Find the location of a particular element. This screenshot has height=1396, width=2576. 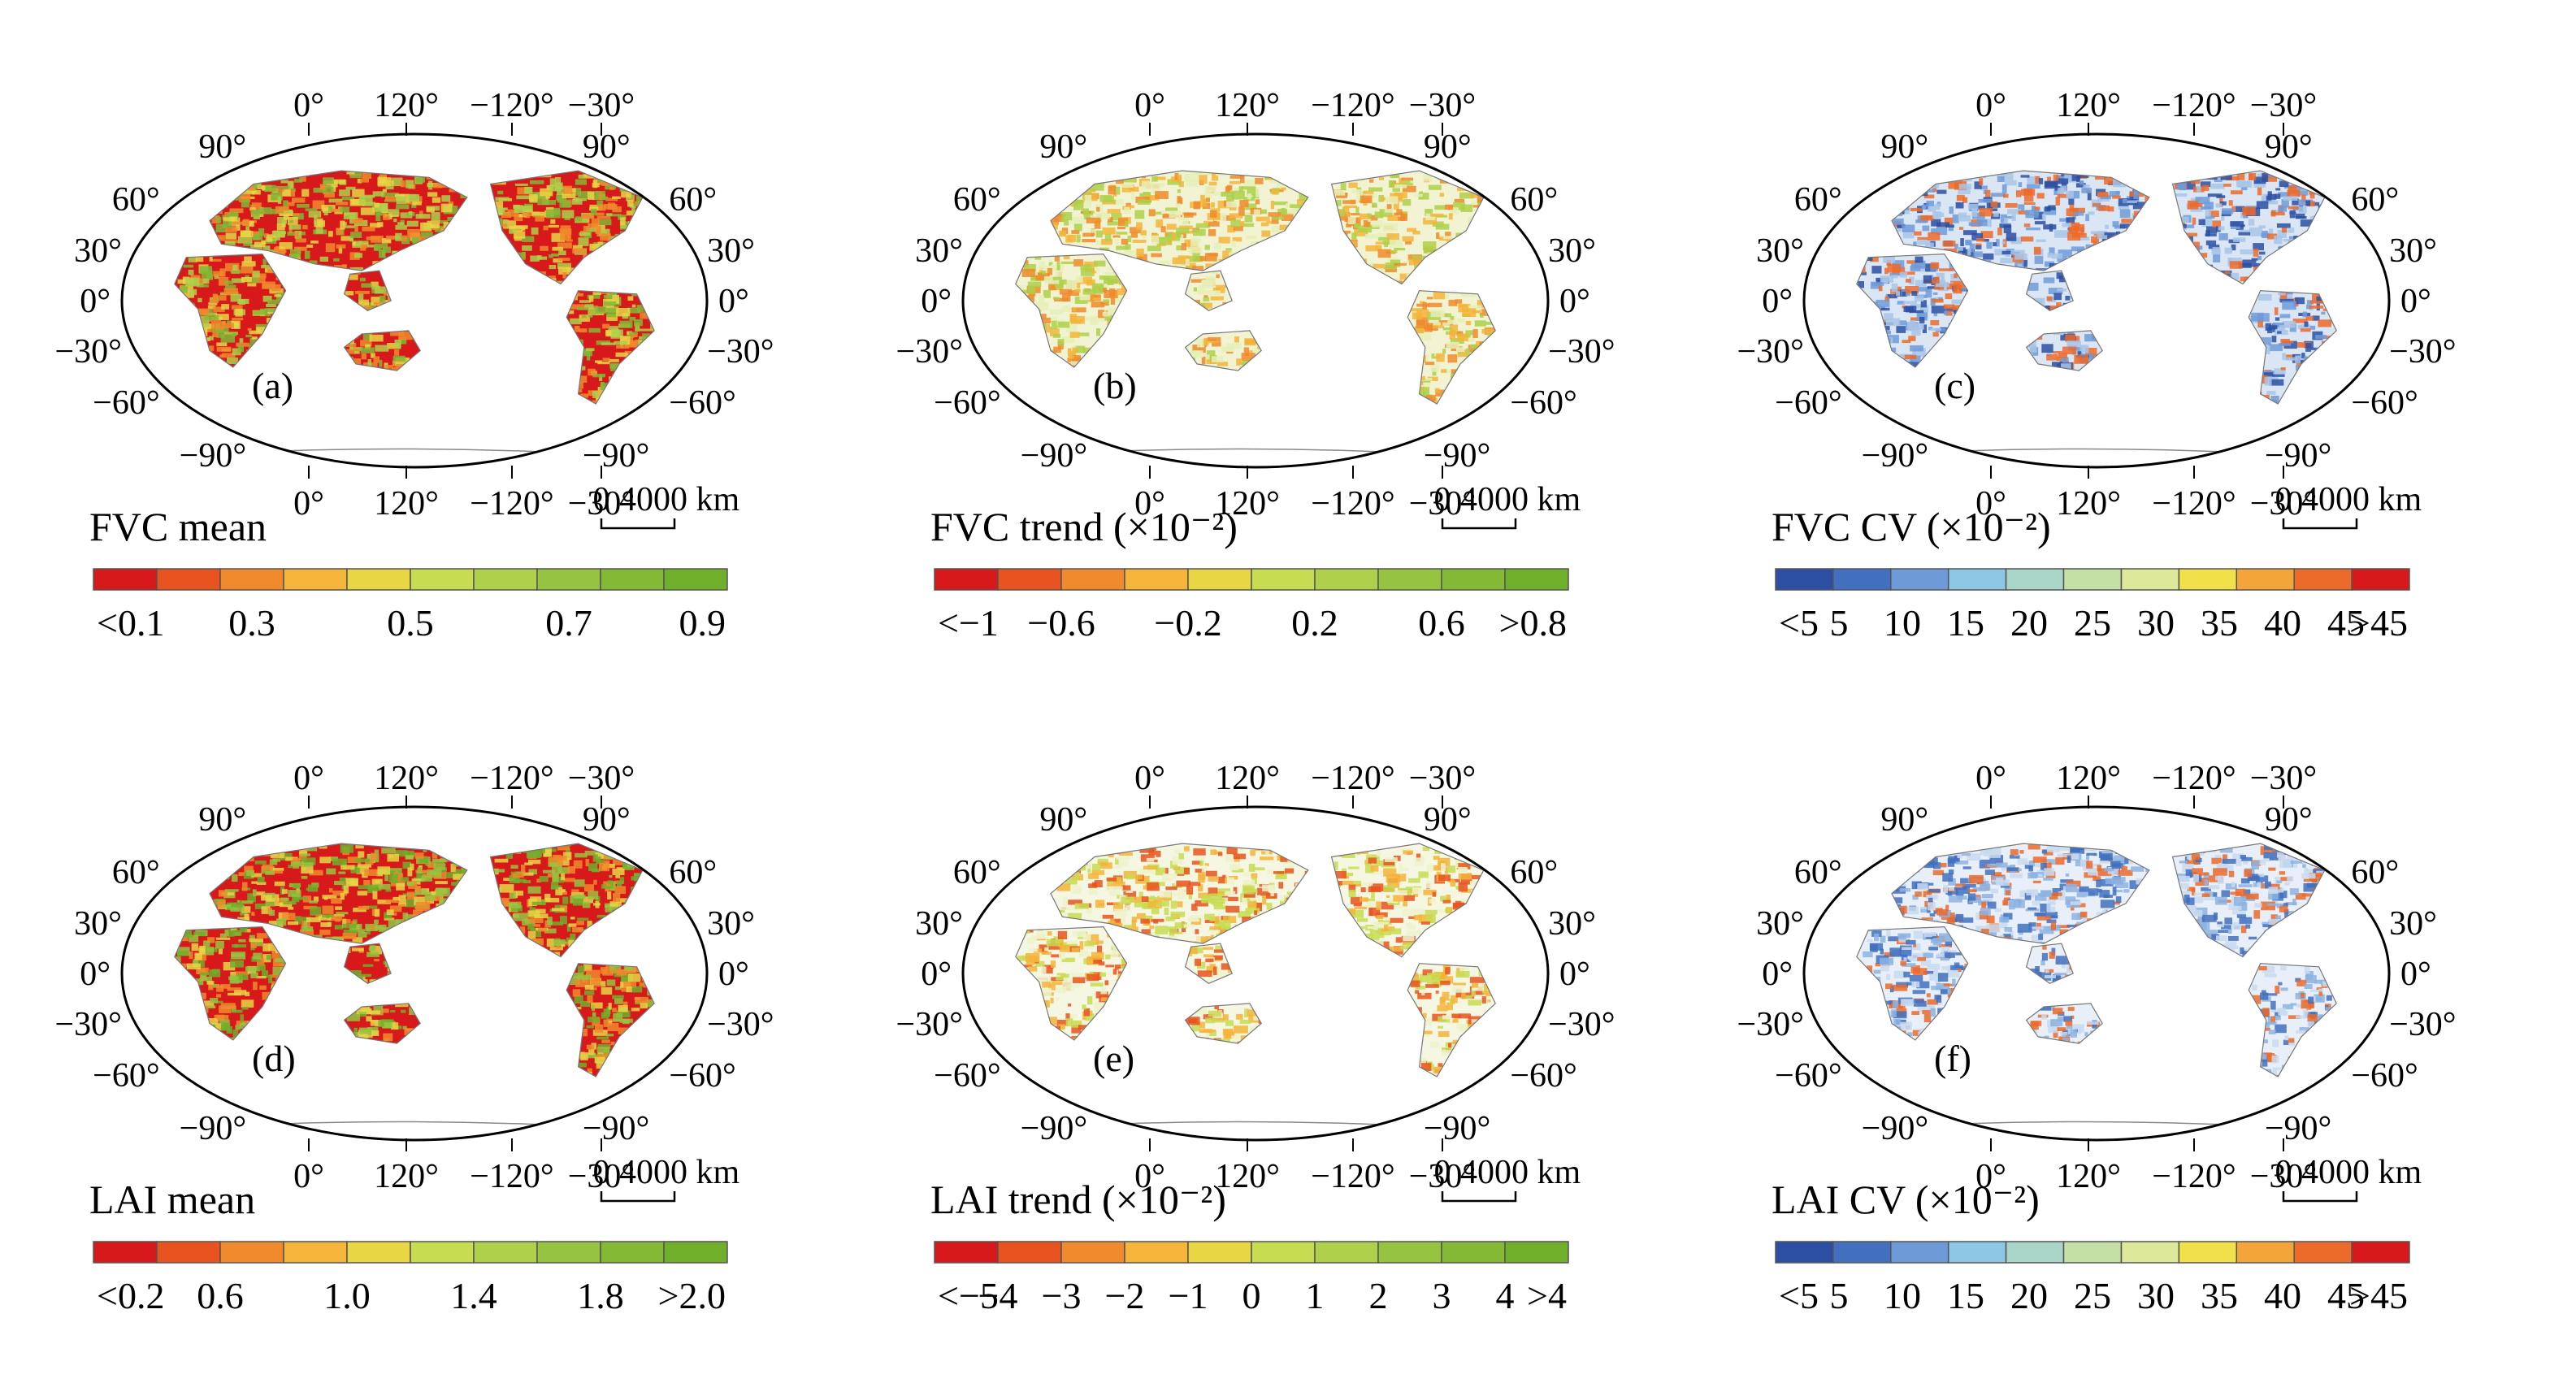

legend-tick-label: 35 is located at coordinates (2219, 1296).